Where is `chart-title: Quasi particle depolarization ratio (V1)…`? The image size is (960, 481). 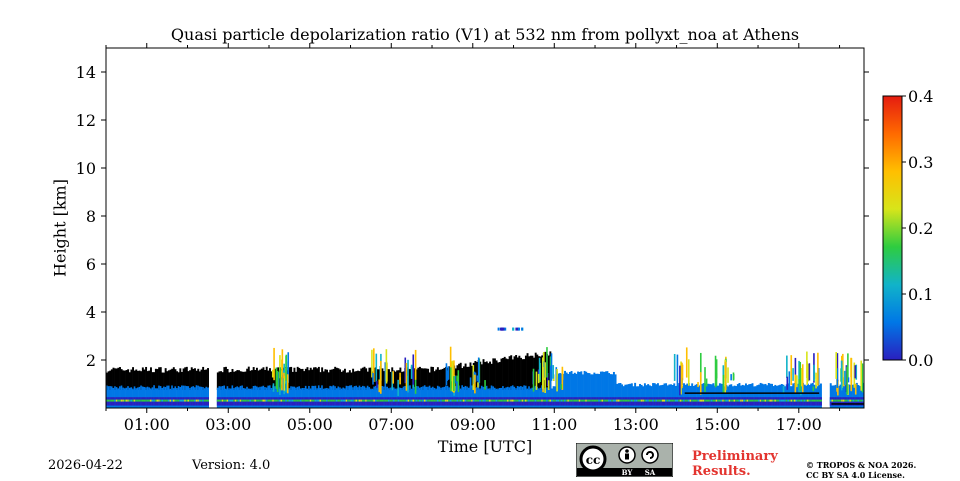 chart-title: Quasi particle depolarization ratio (V1)… is located at coordinates (485, 34).